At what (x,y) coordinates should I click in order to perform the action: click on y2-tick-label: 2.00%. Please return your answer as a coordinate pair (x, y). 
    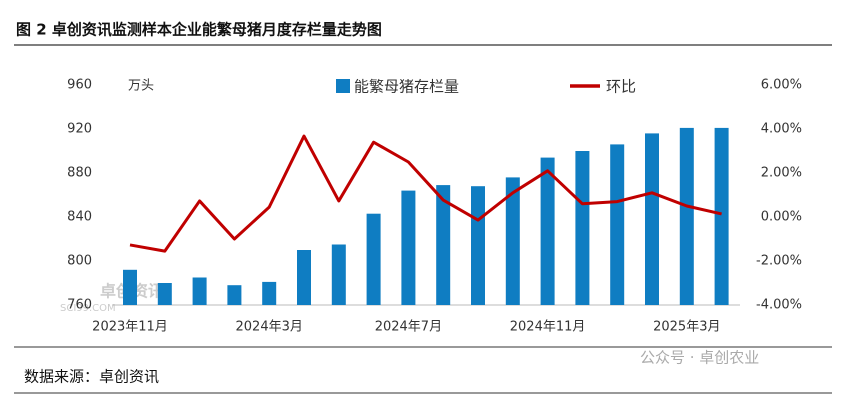
    Looking at the image, I should click on (781, 173).